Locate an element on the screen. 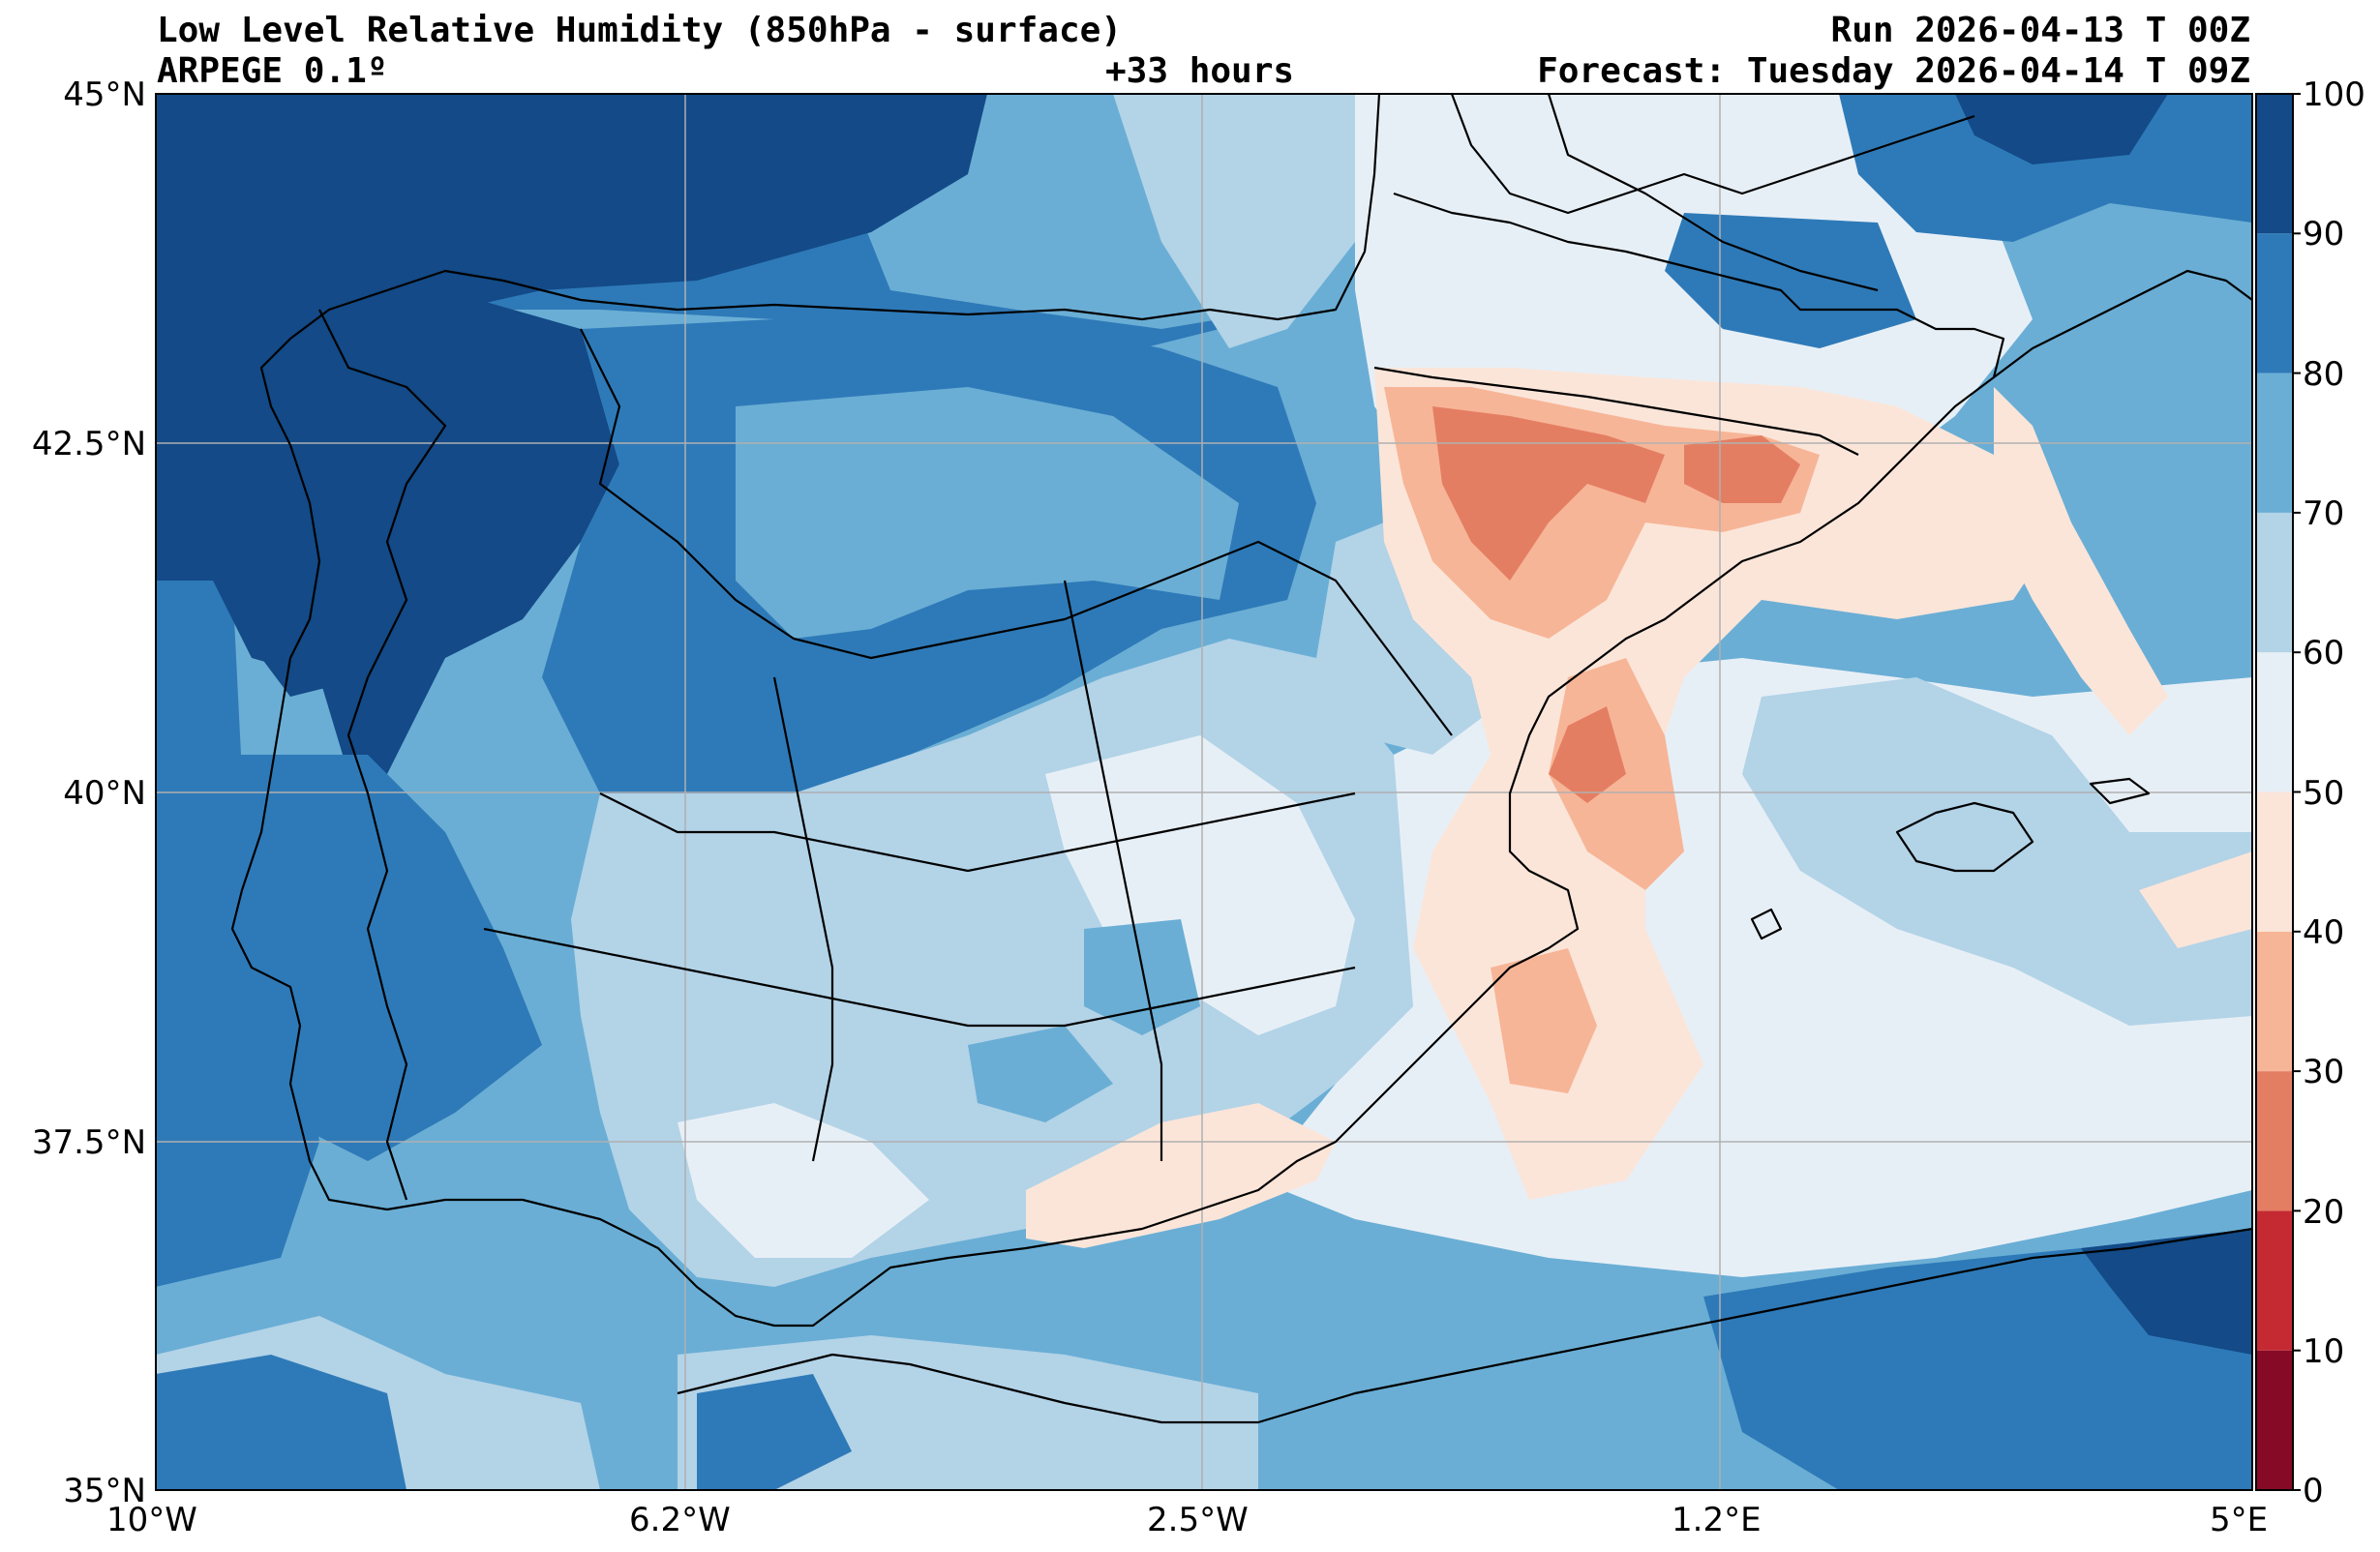  andalusia-patch is located at coordinates (1040, 1074).